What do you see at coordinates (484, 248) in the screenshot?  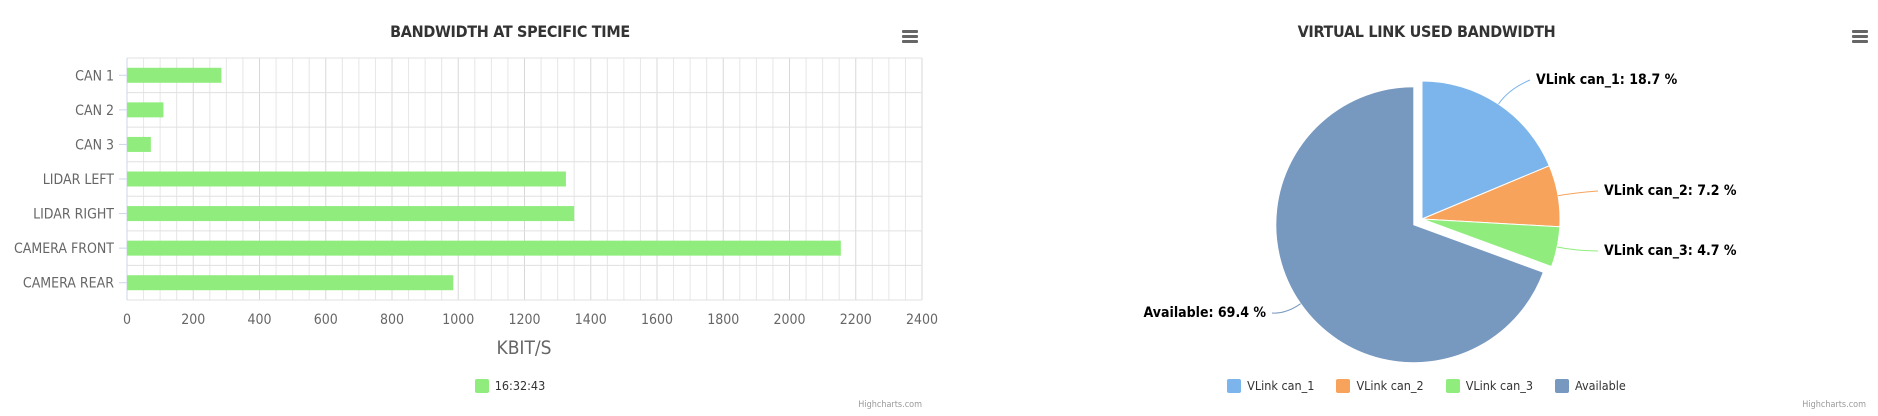 I see `bar-camera-front` at bounding box center [484, 248].